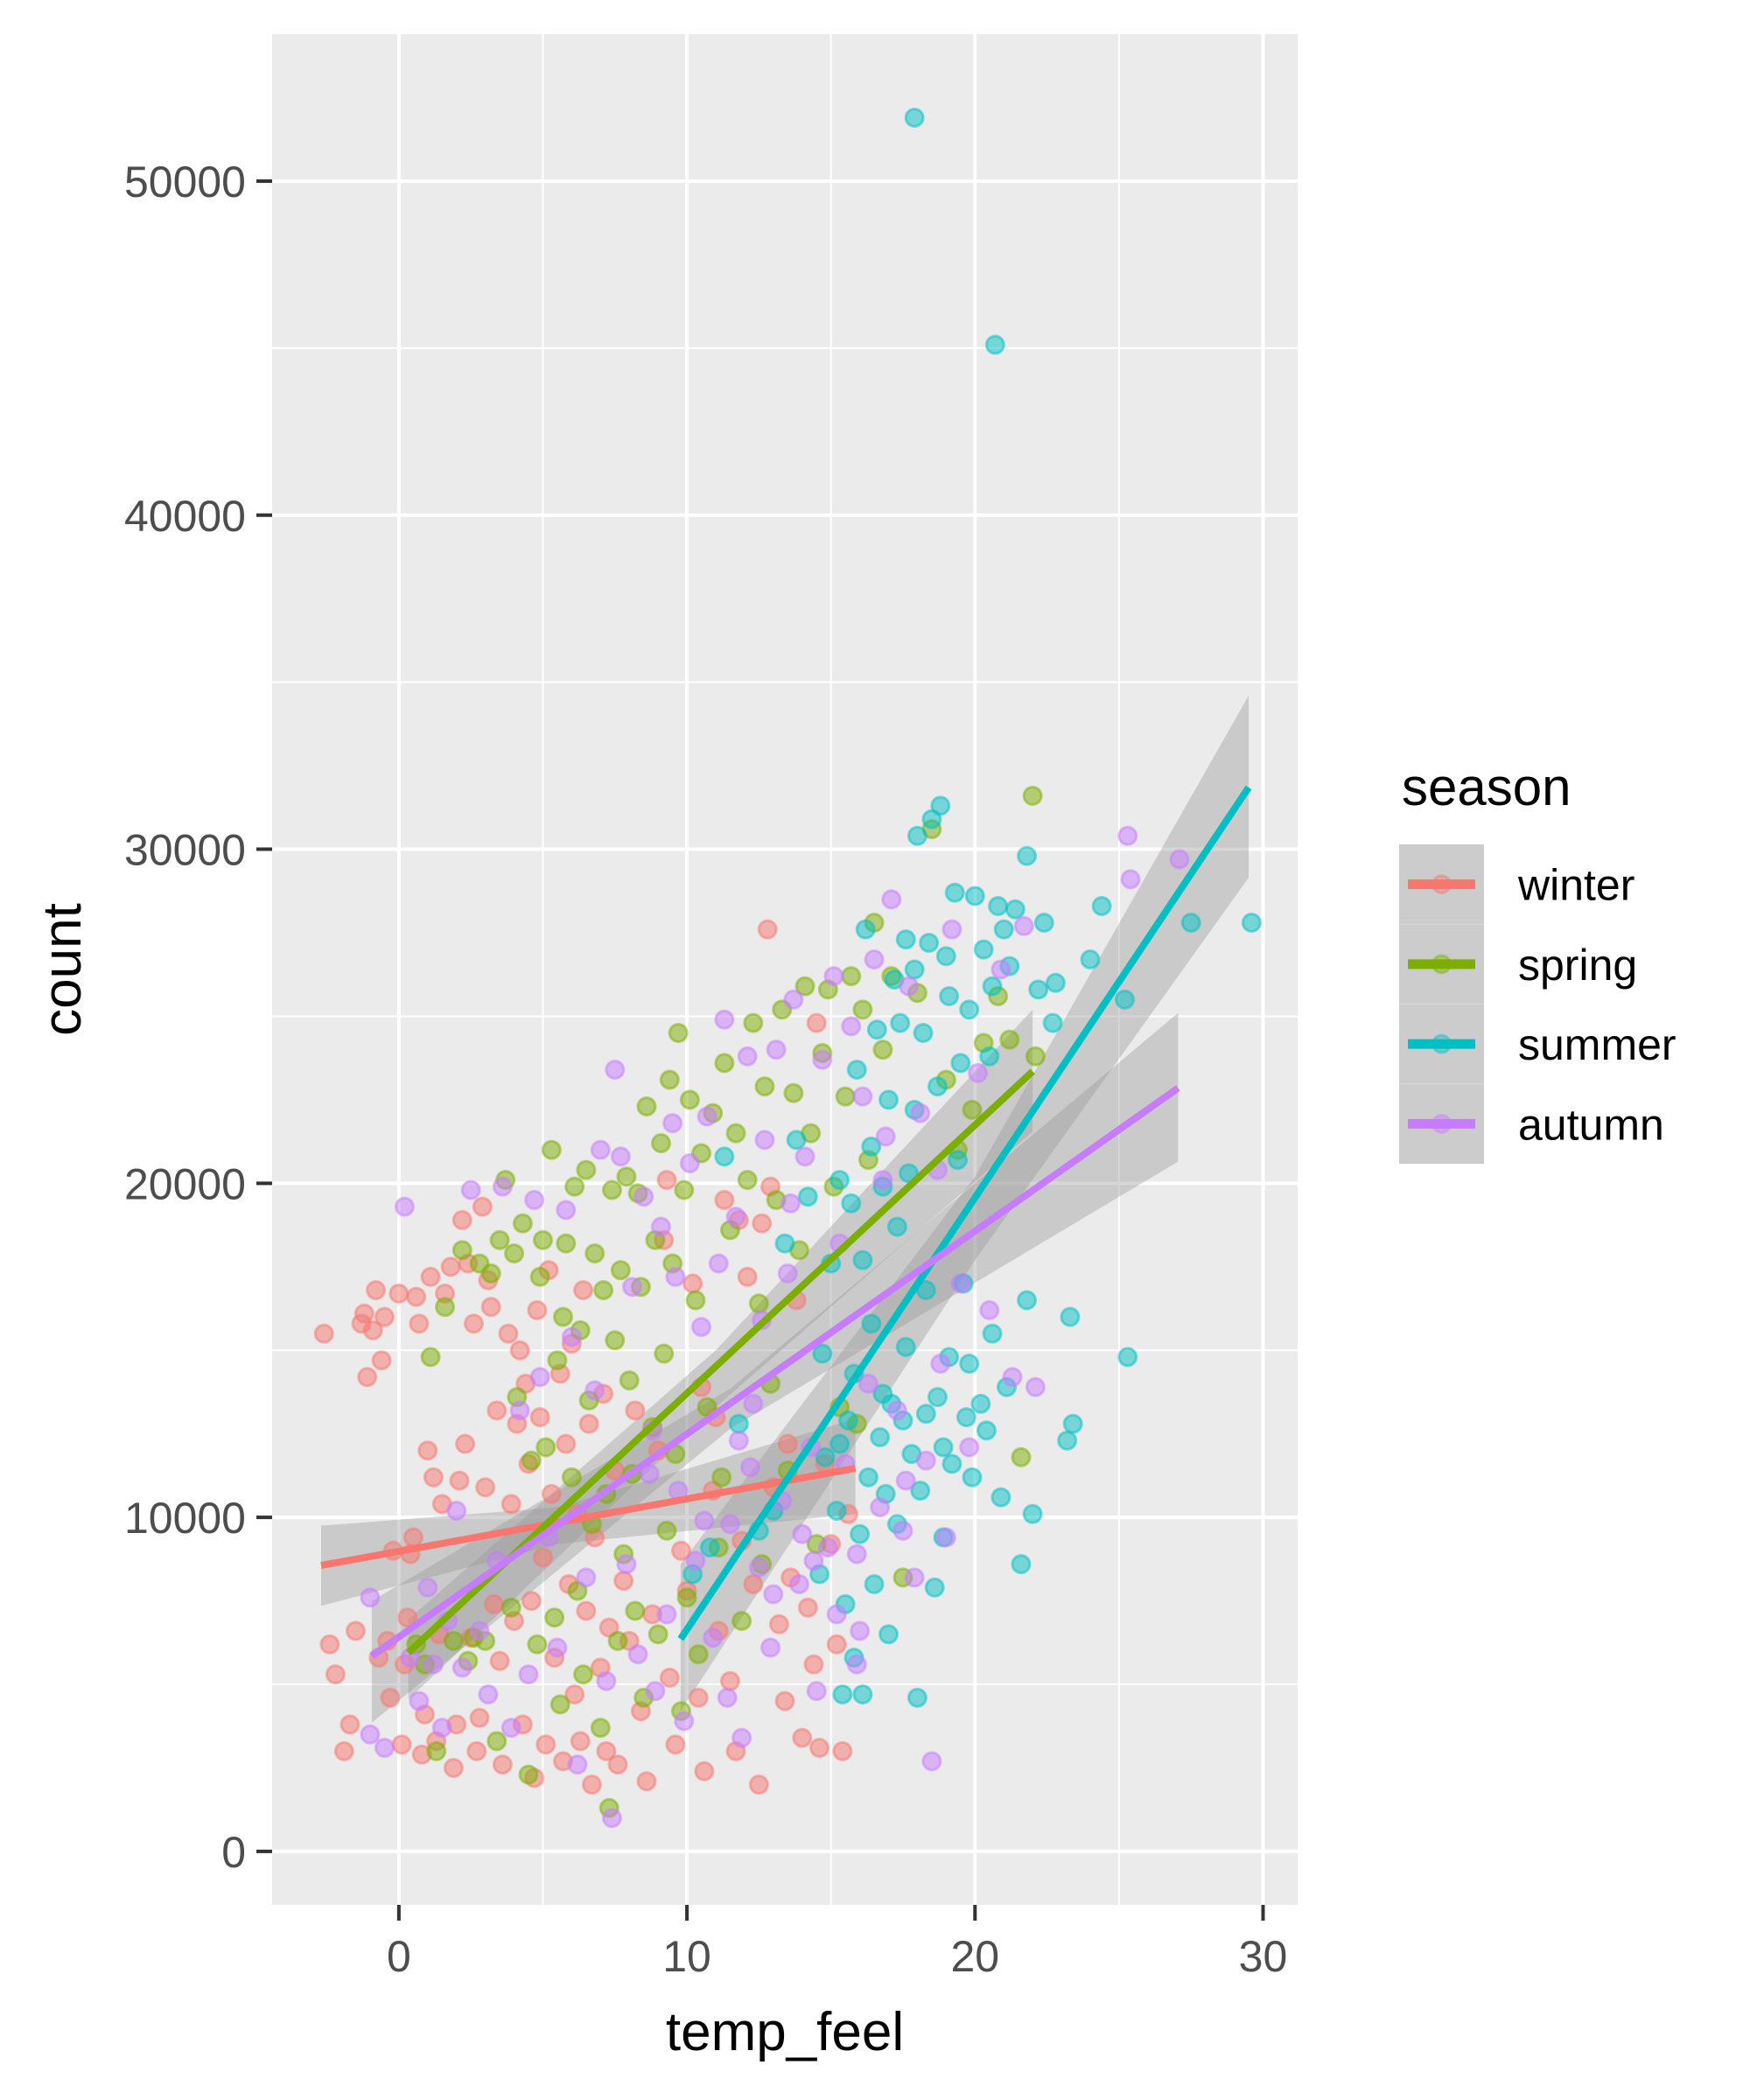 The width and height of the screenshot is (1750, 2100). I want to click on legend-label-summer: summer, so click(1597, 1044).